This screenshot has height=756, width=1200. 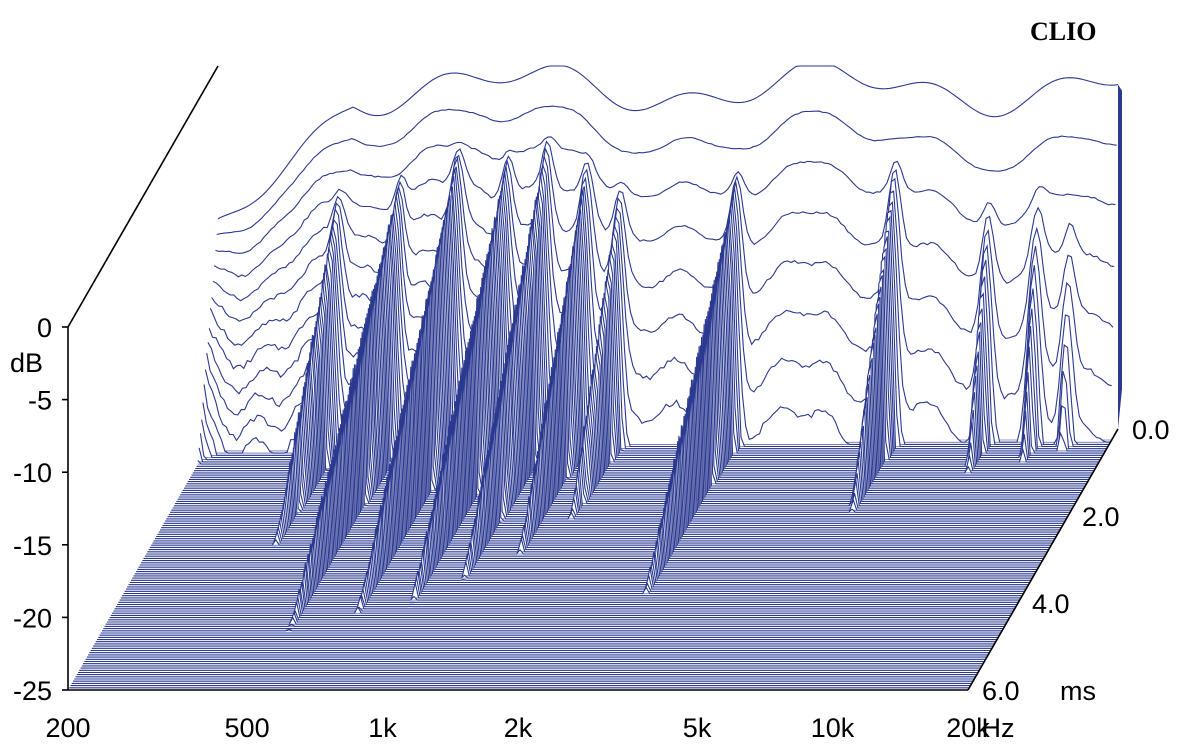 I want to click on y-tick-label: -5, so click(x=40, y=401).